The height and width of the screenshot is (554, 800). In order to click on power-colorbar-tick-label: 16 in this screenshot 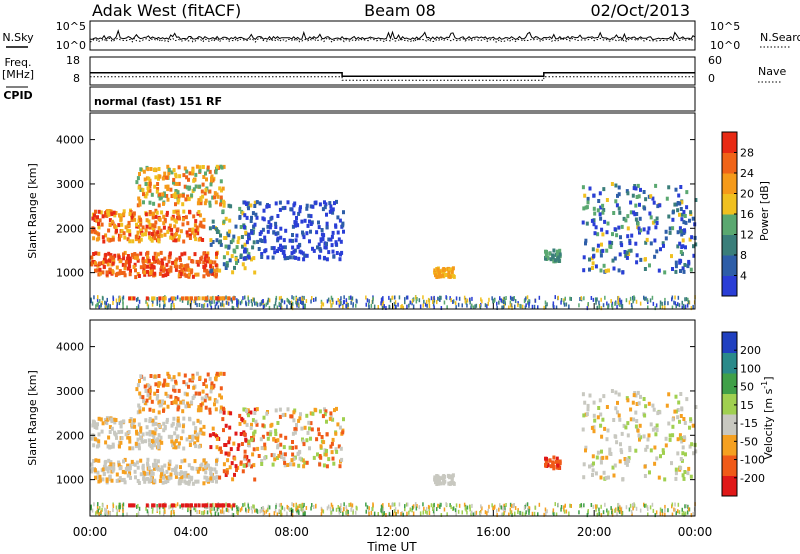, I will do `click(747, 214)`.